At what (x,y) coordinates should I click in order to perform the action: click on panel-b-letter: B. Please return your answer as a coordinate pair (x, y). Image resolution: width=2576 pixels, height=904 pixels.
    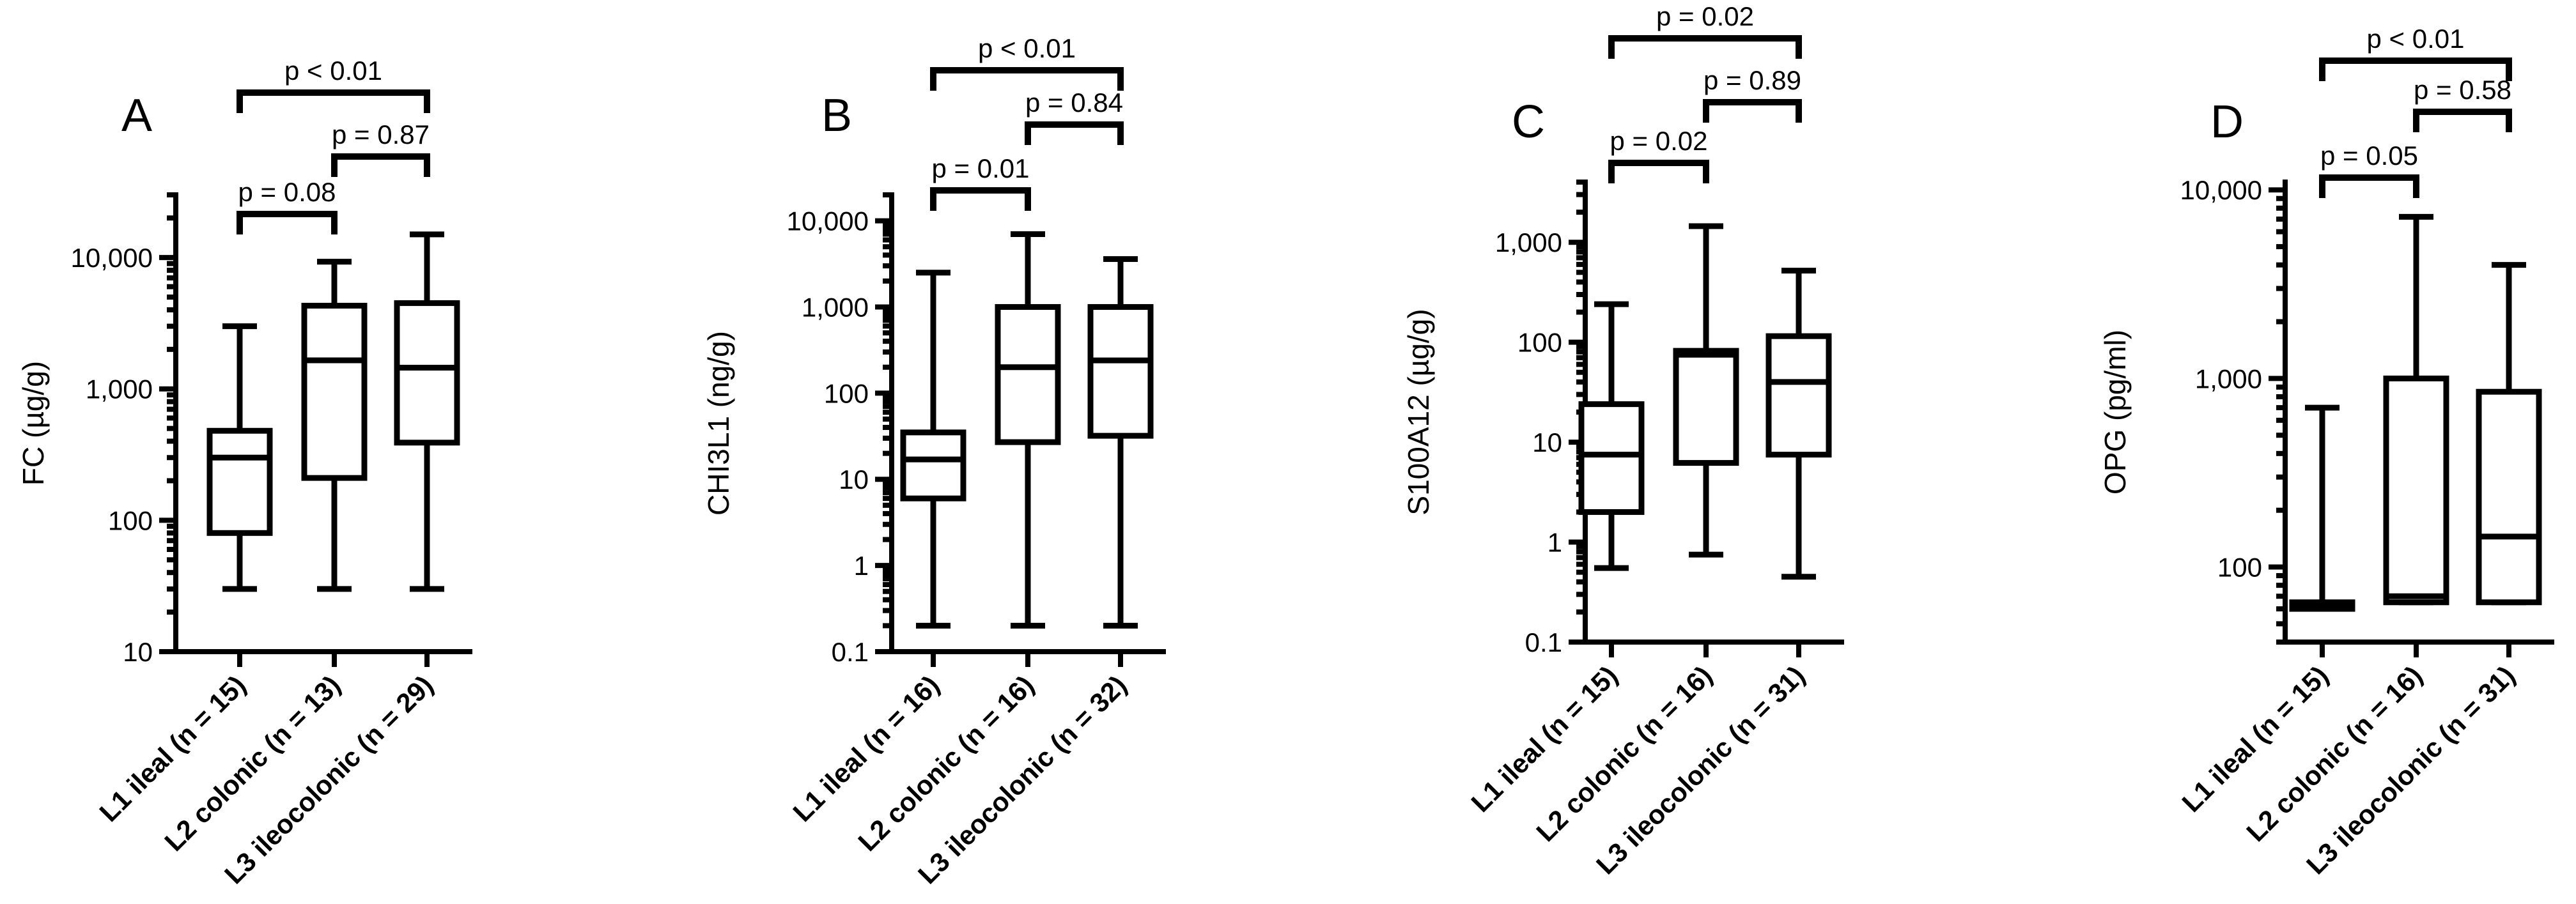
    Looking at the image, I should click on (837, 115).